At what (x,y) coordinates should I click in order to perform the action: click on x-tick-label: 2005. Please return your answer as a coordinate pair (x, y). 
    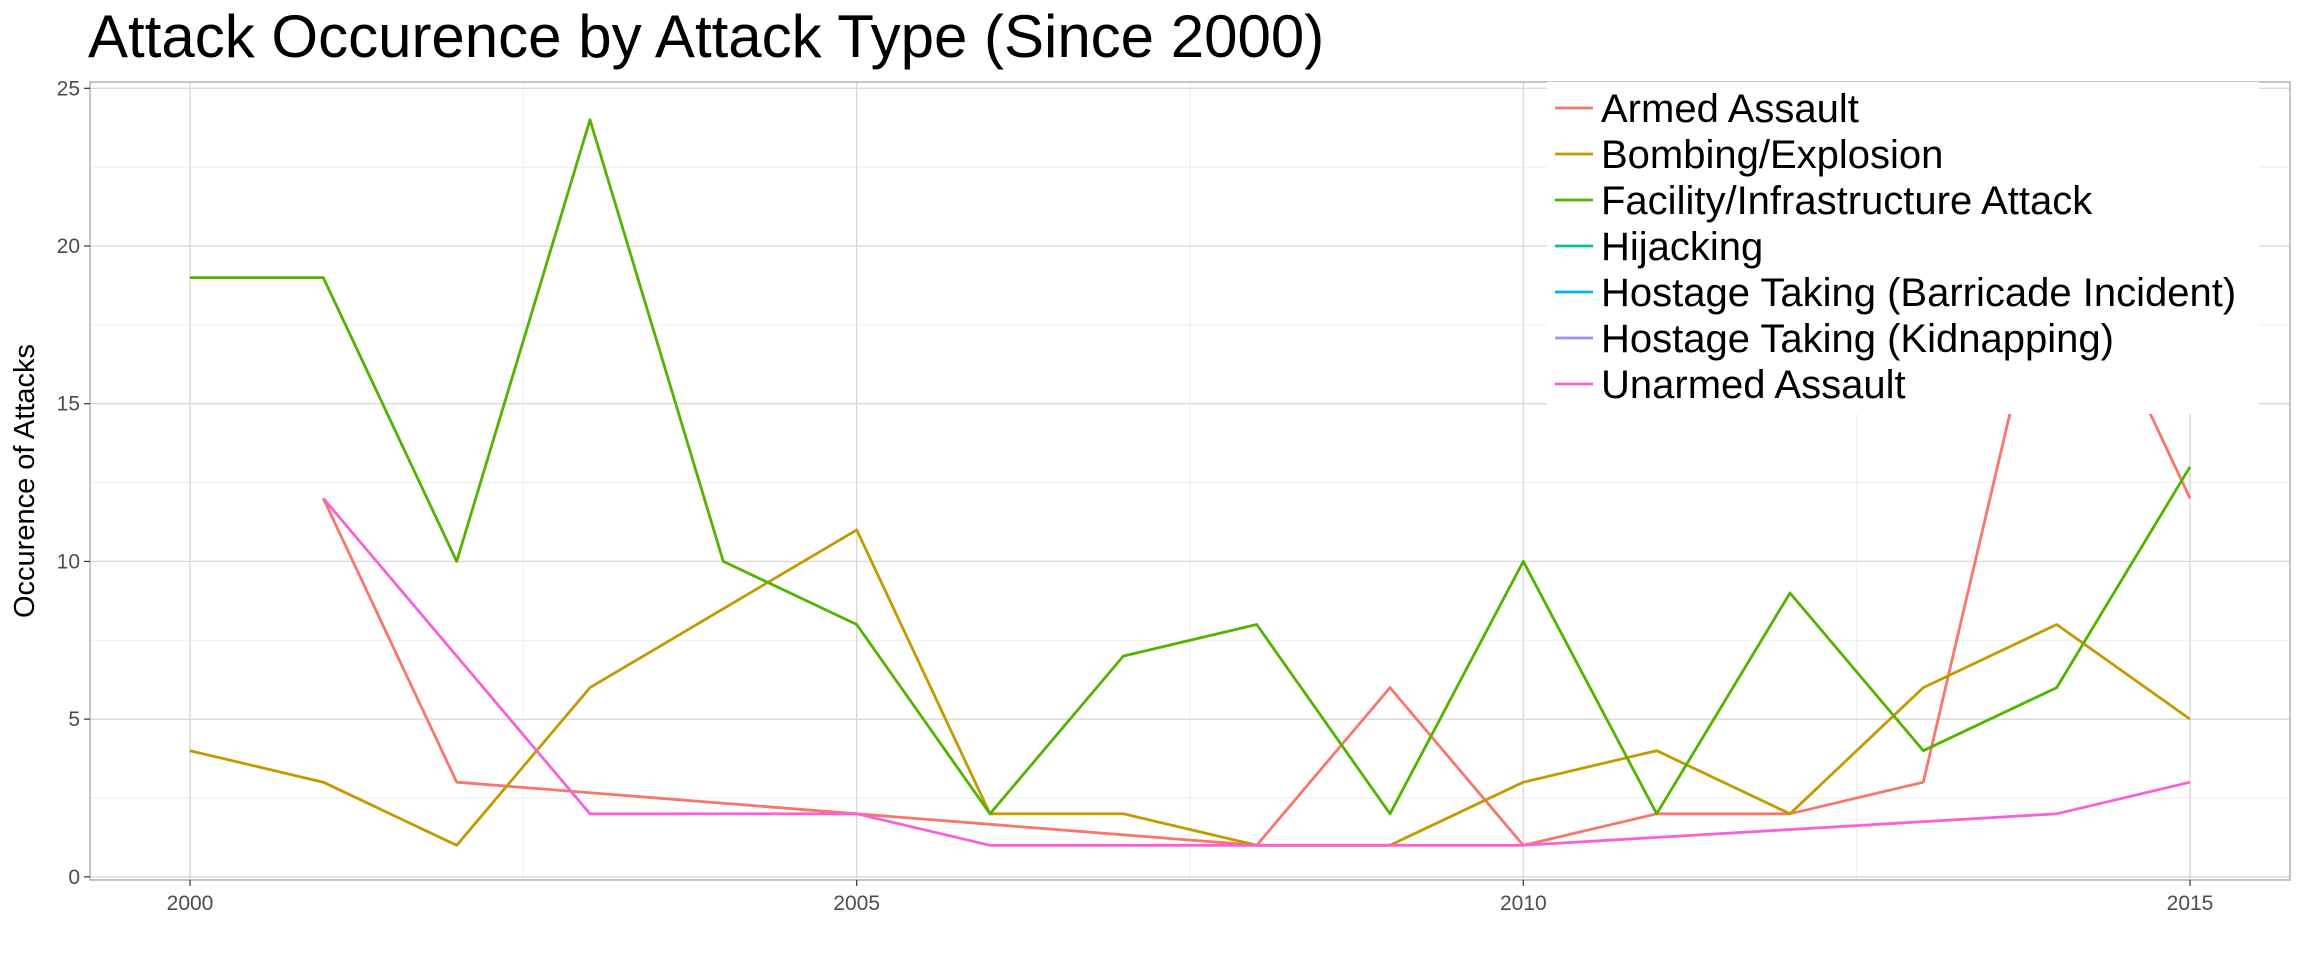
    Looking at the image, I should click on (856, 903).